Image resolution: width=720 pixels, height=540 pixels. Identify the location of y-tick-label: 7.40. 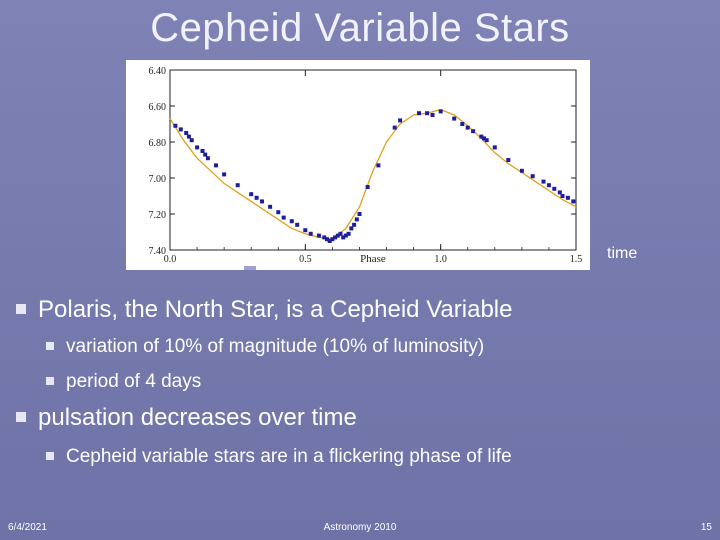
(158, 251).